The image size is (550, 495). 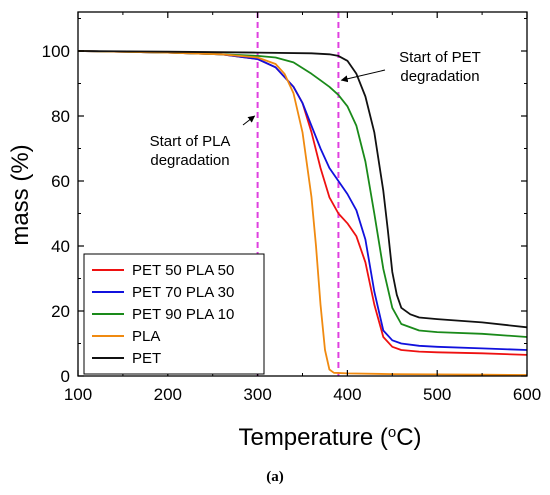 What do you see at coordinates (183, 314) in the screenshot?
I see `legend-label: PET 90 PLA 10` at bounding box center [183, 314].